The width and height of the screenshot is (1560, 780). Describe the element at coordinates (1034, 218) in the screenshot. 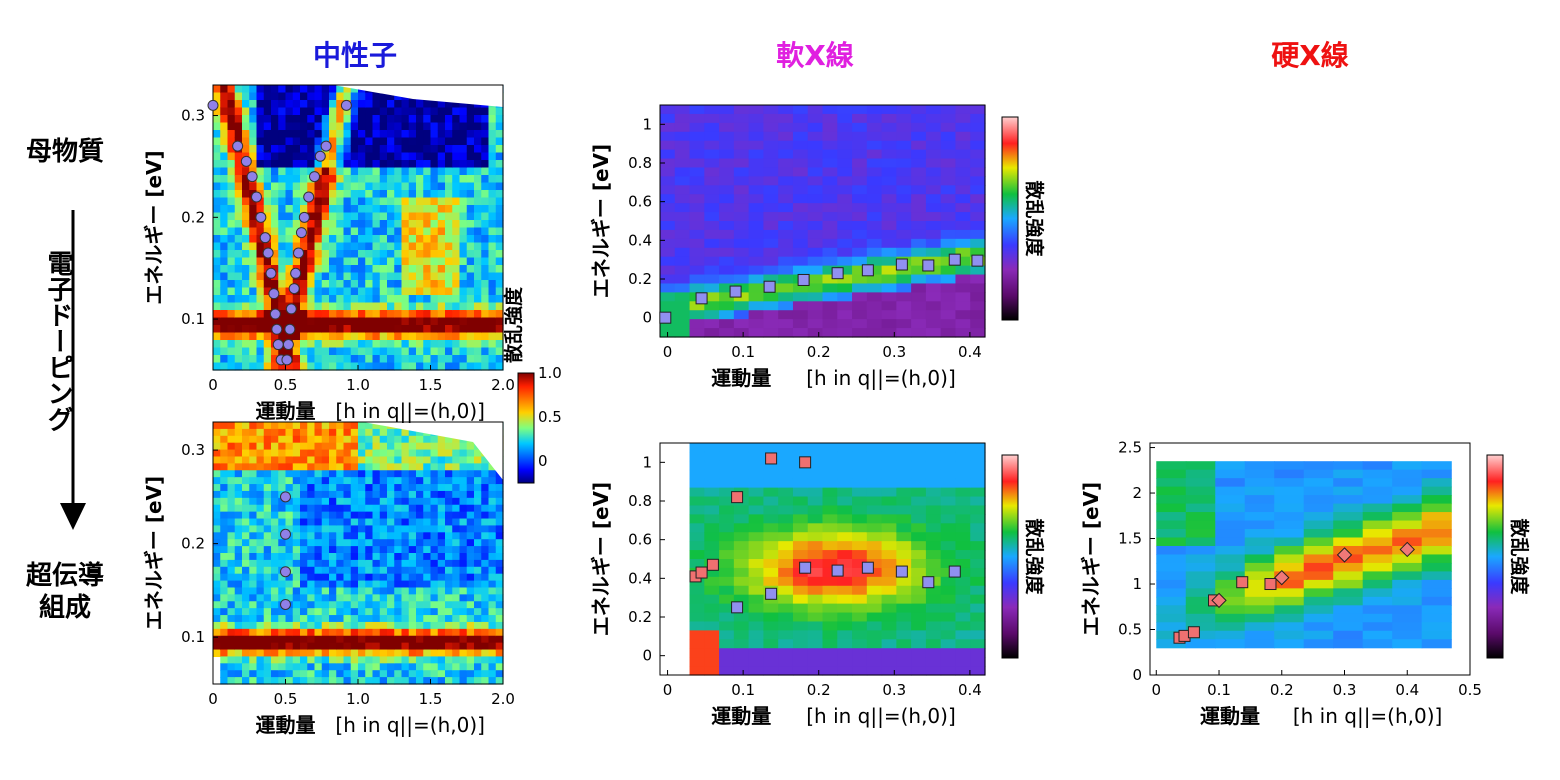

I see `colorbar-title: 散乱強度` at that location.